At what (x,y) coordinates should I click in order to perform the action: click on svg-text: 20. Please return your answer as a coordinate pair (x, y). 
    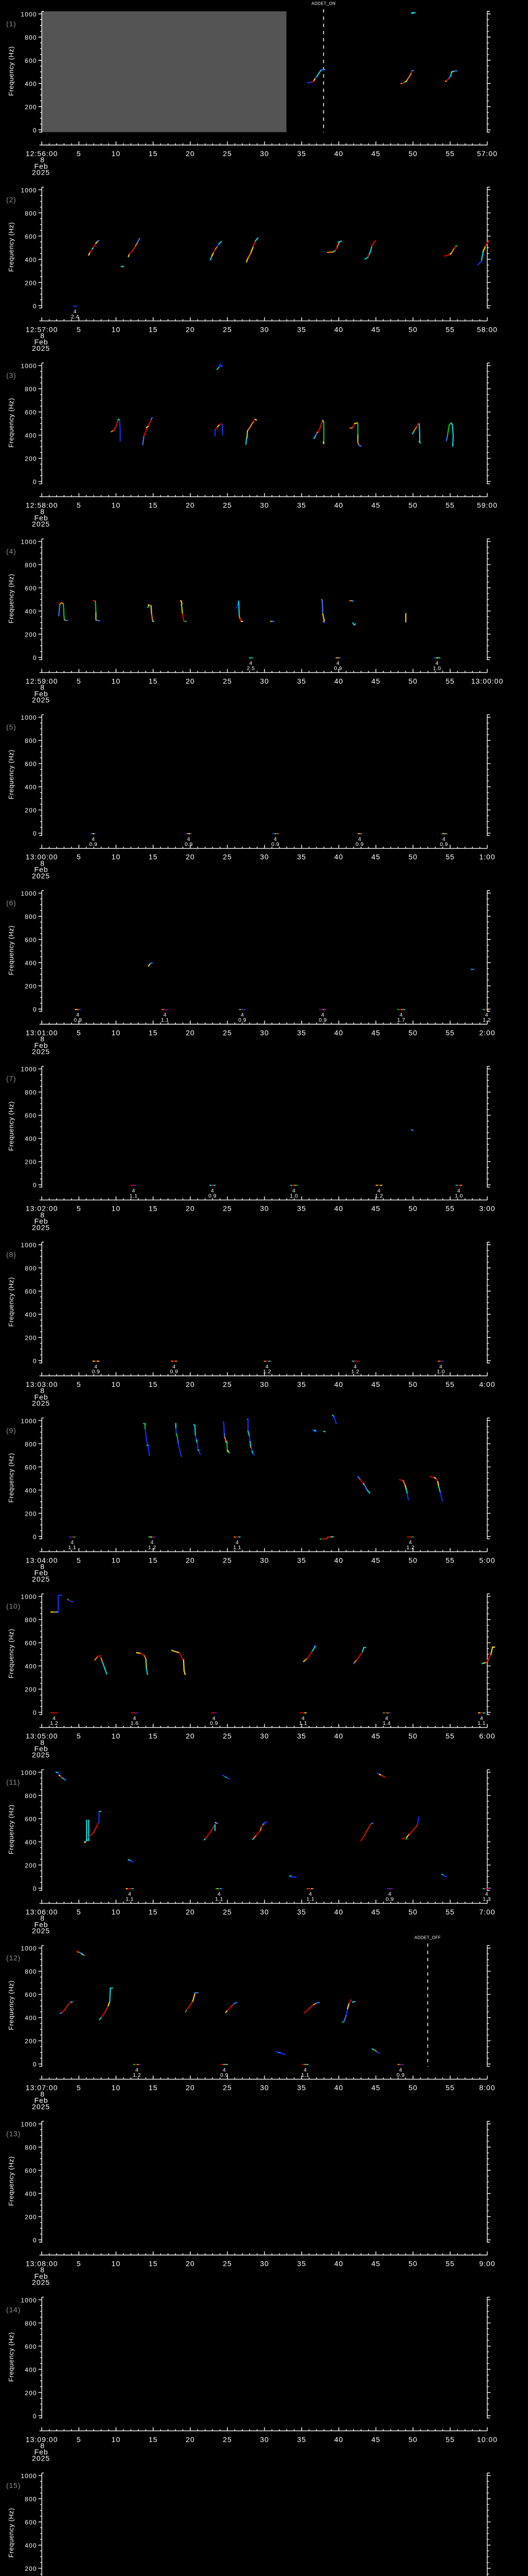
    Looking at the image, I should click on (190, 1912).